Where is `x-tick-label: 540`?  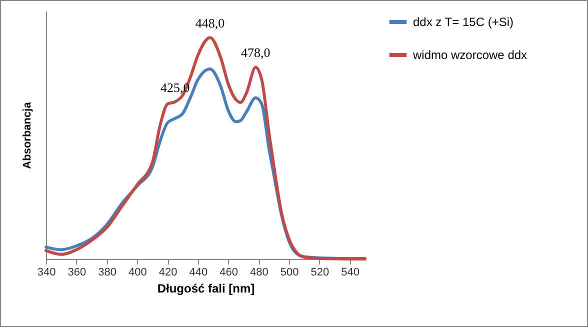
x-tick-label: 540 is located at coordinates (350, 272).